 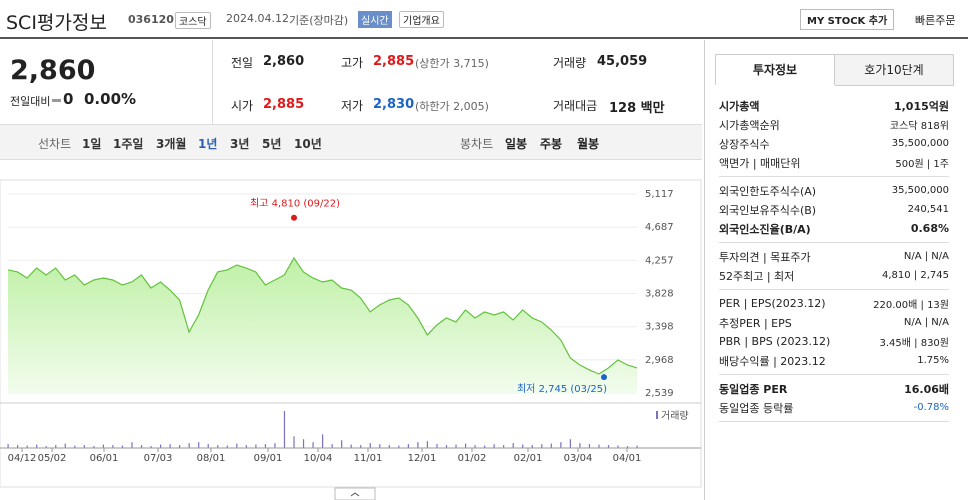 What do you see at coordinates (926, 322) in the screenshot?
I see `panel-value: N/A | N/A` at bounding box center [926, 322].